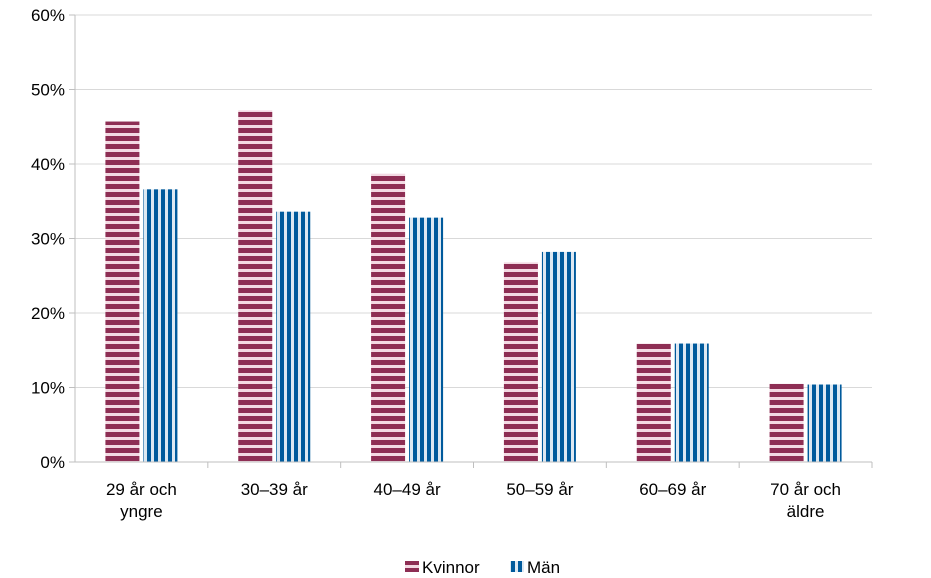  Describe the element at coordinates (141, 500) in the screenshot. I see `x-tick-label: 29 år och yngre` at that location.